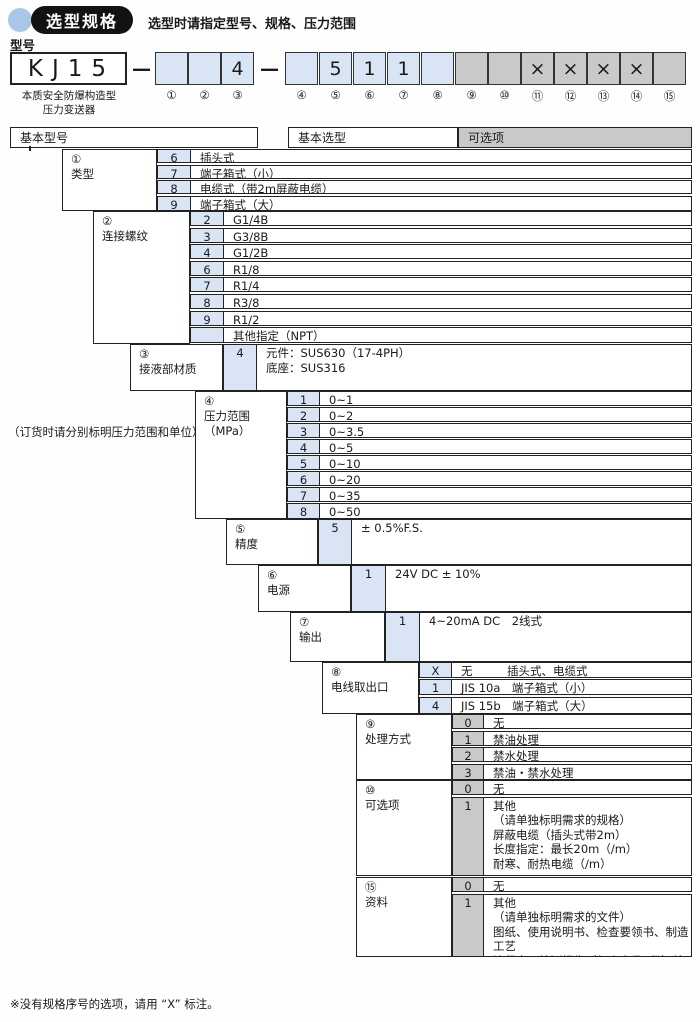 The width and height of the screenshot is (700, 1022). What do you see at coordinates (114, 1004) in the screenshot?
I see `footnote: ※没有规格序号的选项，请用 “X” 标注。` at bounding box center [114, 1004].